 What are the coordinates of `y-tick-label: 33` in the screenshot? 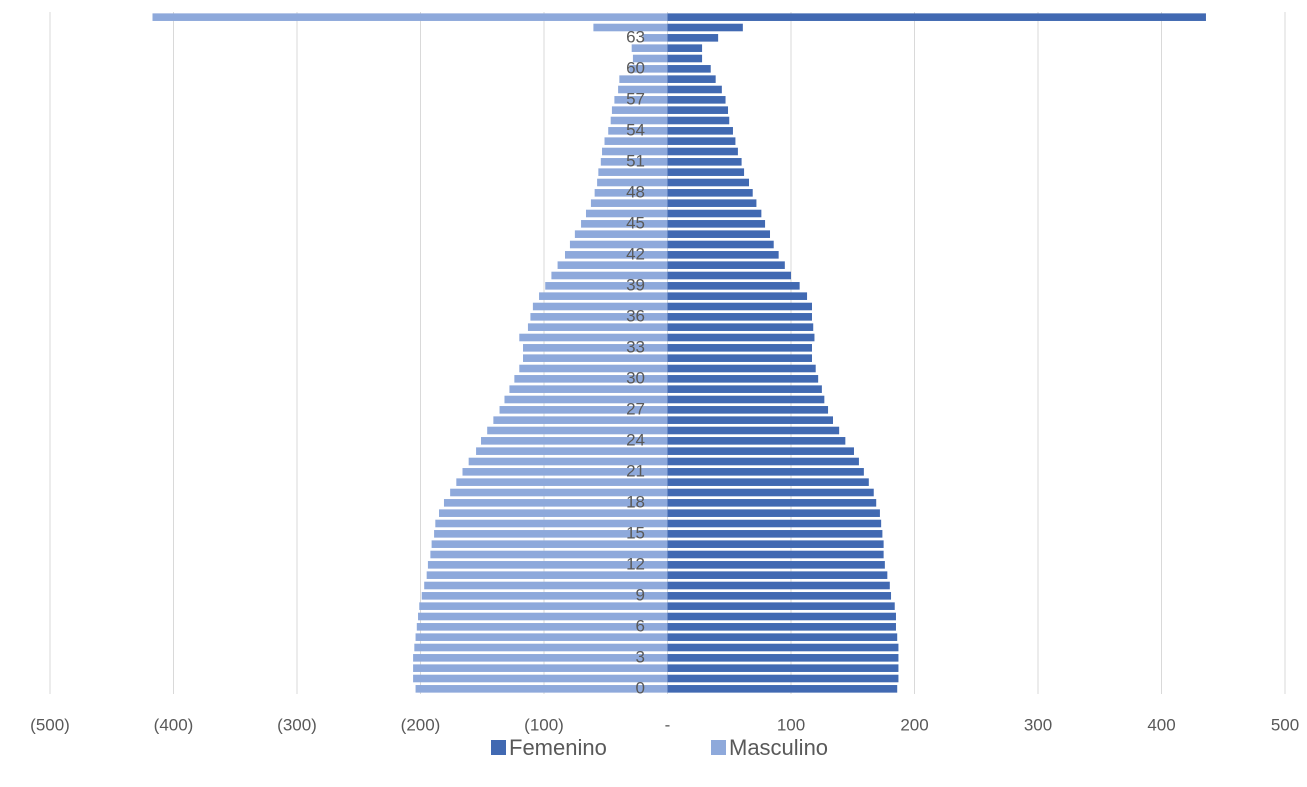 It's located at (635, 346).